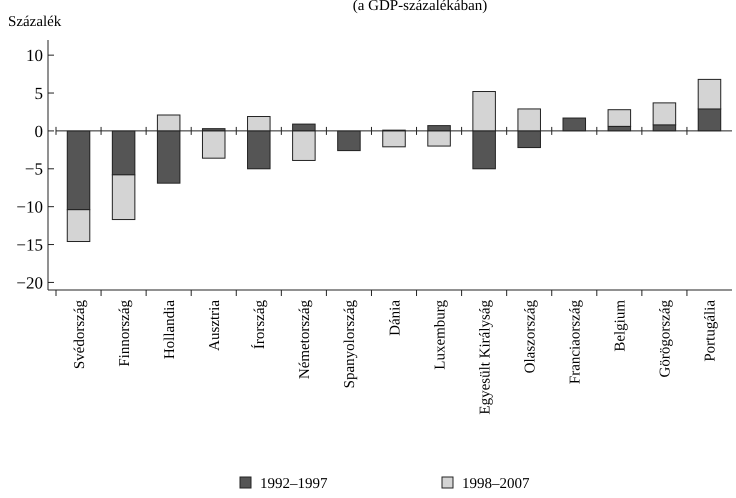 Image resolution: width=736 pixels, height=498 pixels. I want to click on x-tick-label: Svédország, so click(80, 335).